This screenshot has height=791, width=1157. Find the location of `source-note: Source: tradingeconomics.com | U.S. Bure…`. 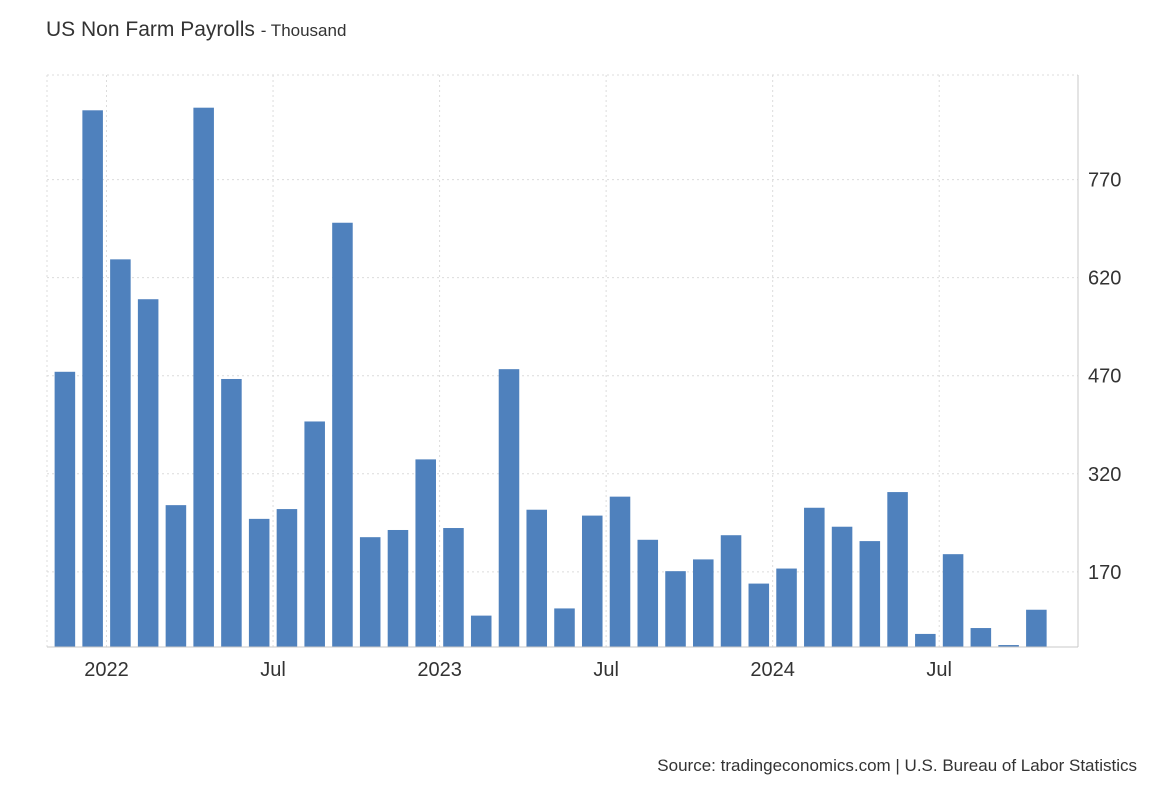

source-note: Source: tradingeconomics.com | U.S. Bure… is located at coordinates (897, 765).